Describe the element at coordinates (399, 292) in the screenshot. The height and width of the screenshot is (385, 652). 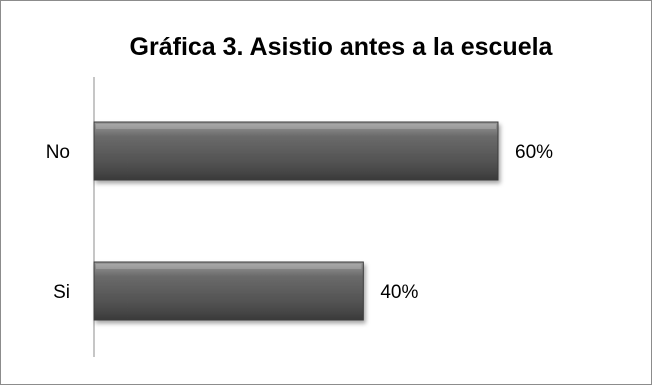
I see `data-label-si: 40%` at that location.